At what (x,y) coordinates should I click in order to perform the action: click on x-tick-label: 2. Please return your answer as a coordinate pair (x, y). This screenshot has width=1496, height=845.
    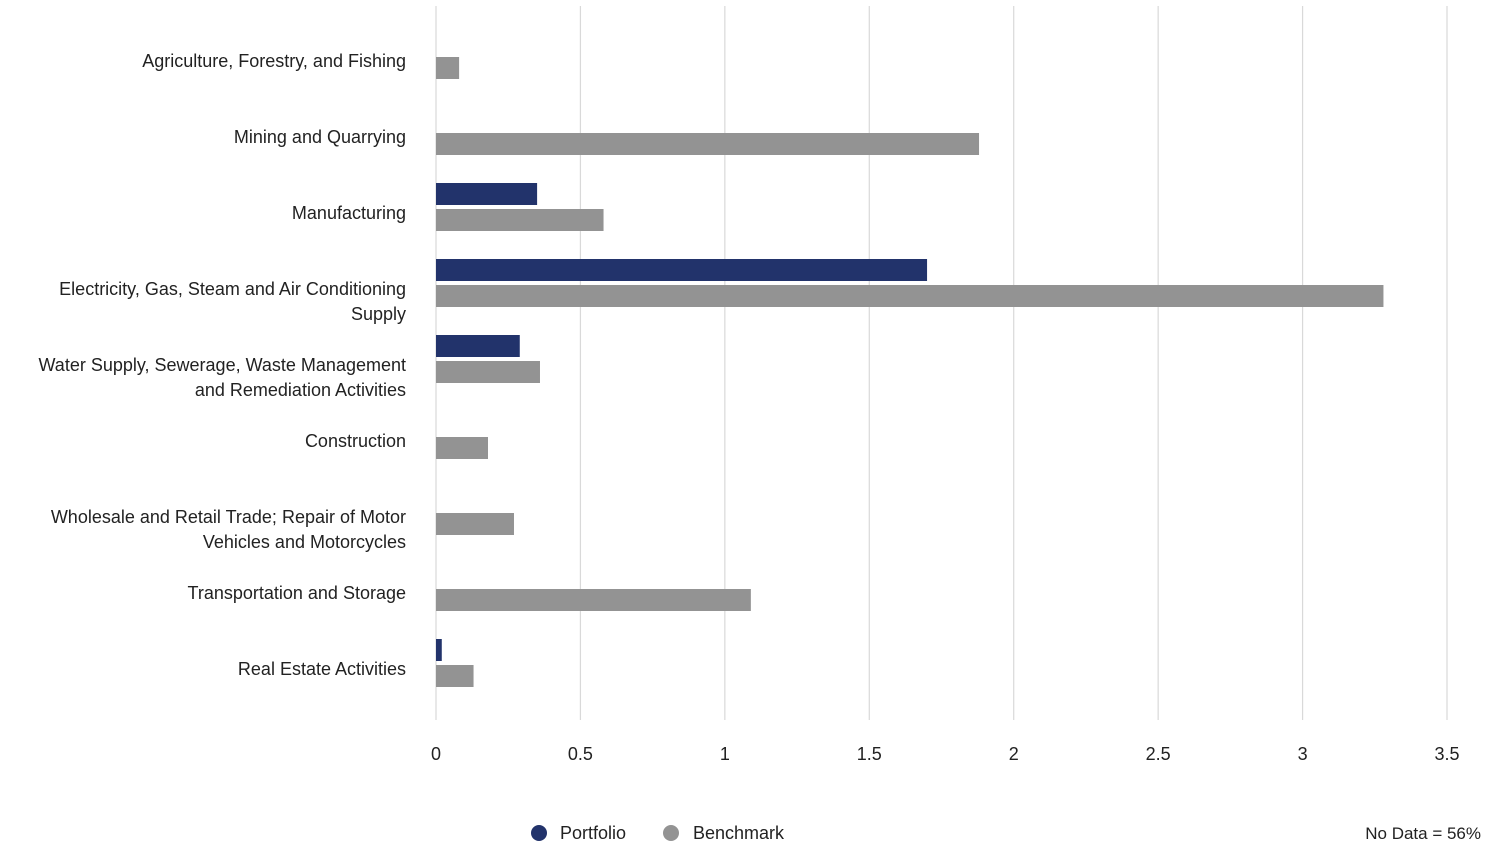
    Looking at the image, I should click on (1014, 754).